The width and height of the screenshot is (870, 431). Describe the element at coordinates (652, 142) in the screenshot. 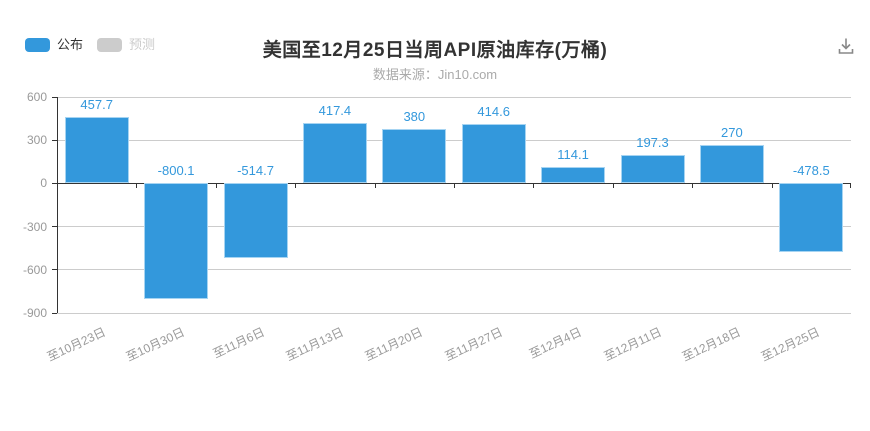

I see `bar-value-label: 197.3` at that location.